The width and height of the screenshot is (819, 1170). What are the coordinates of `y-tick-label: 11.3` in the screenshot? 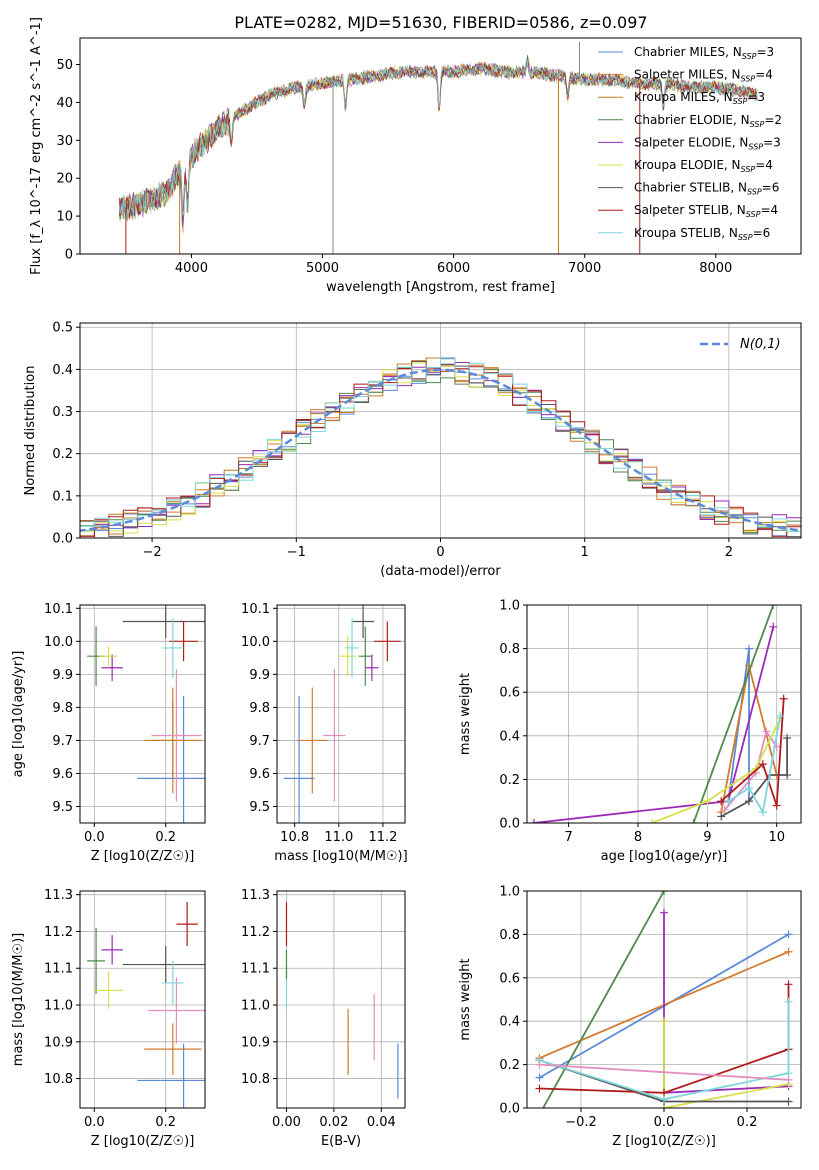 It's located at (255, 895).